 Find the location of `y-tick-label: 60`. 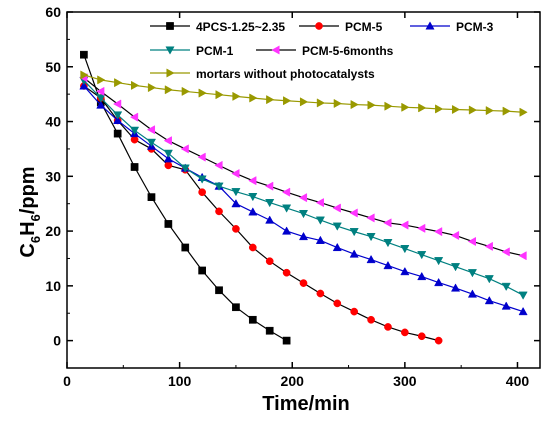

y-tick-label: 60 is located at coordinates (53, 12).